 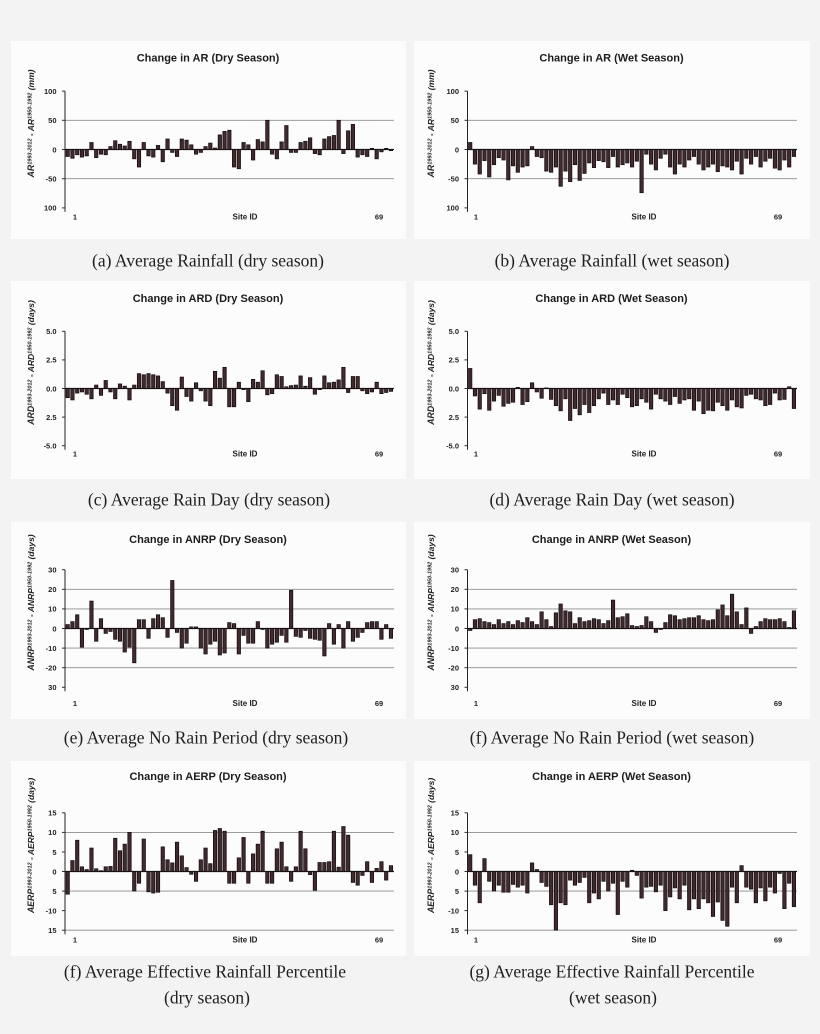 What do you see at coordinates (208, 59) in the screenshot?
I see `svg-text: Change in AR (Dry Season)` at bounding box center [208, 59].